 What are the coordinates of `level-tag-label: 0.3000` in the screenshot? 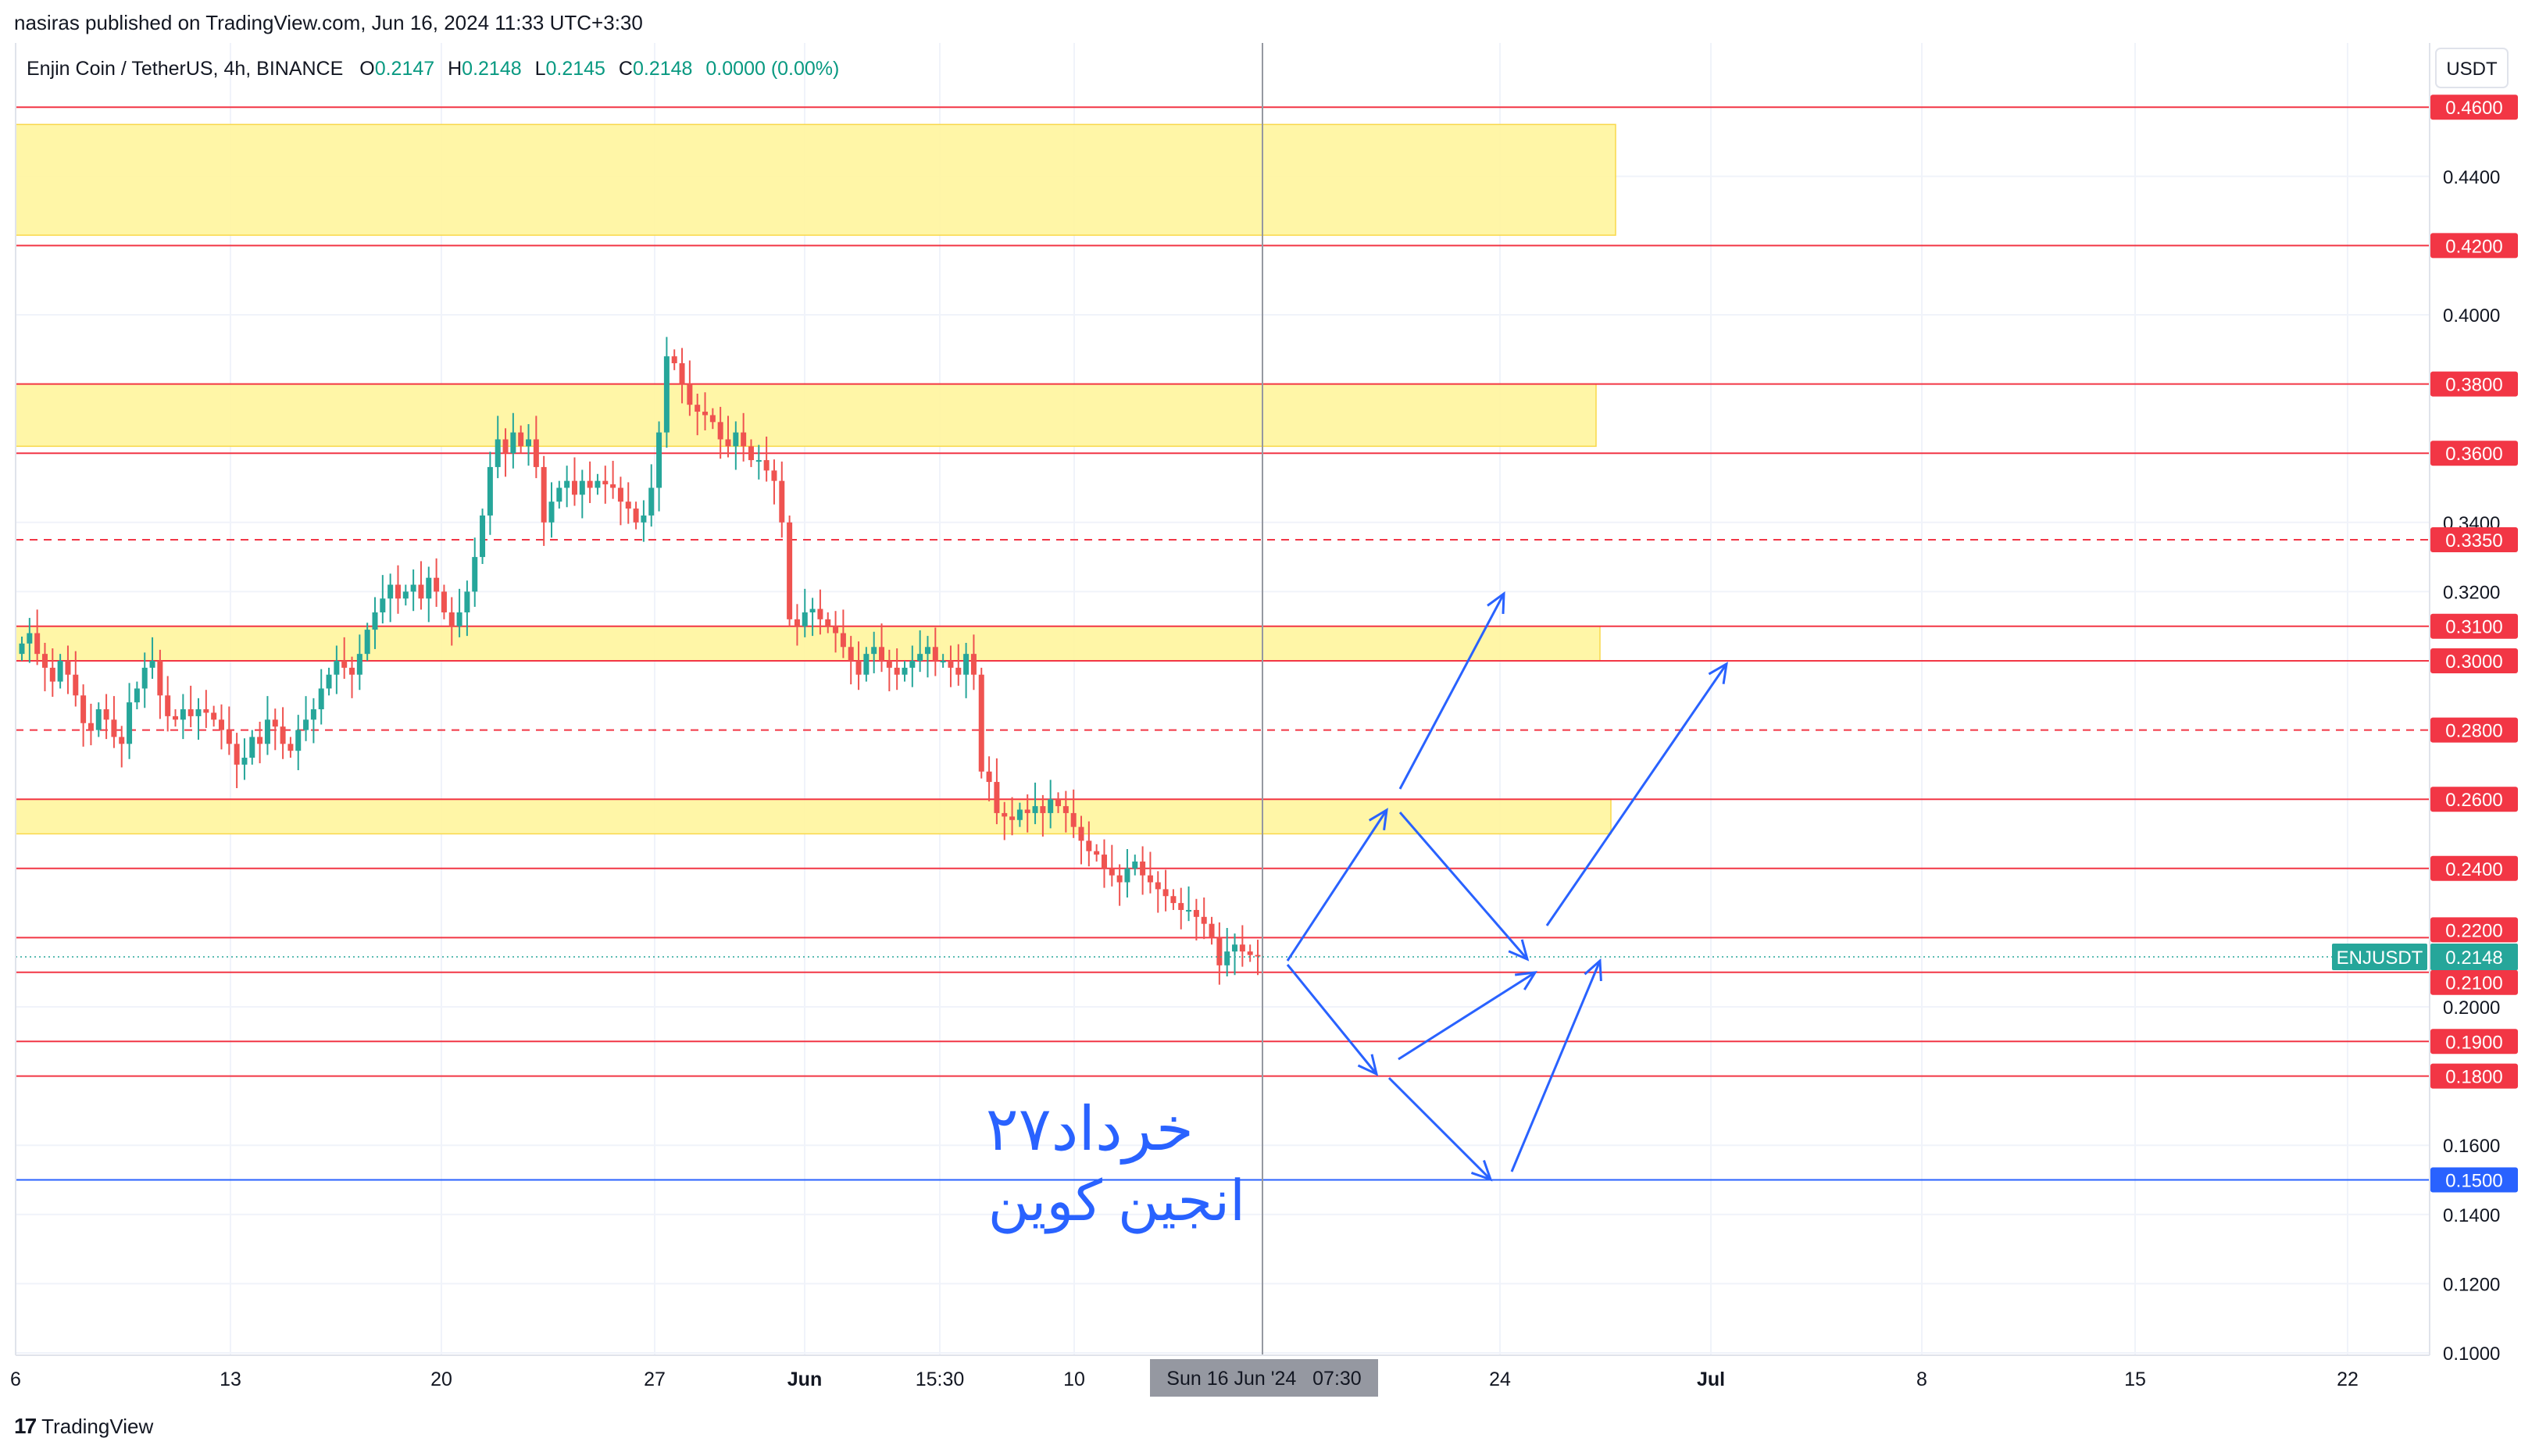 It's located at (2474, 662).